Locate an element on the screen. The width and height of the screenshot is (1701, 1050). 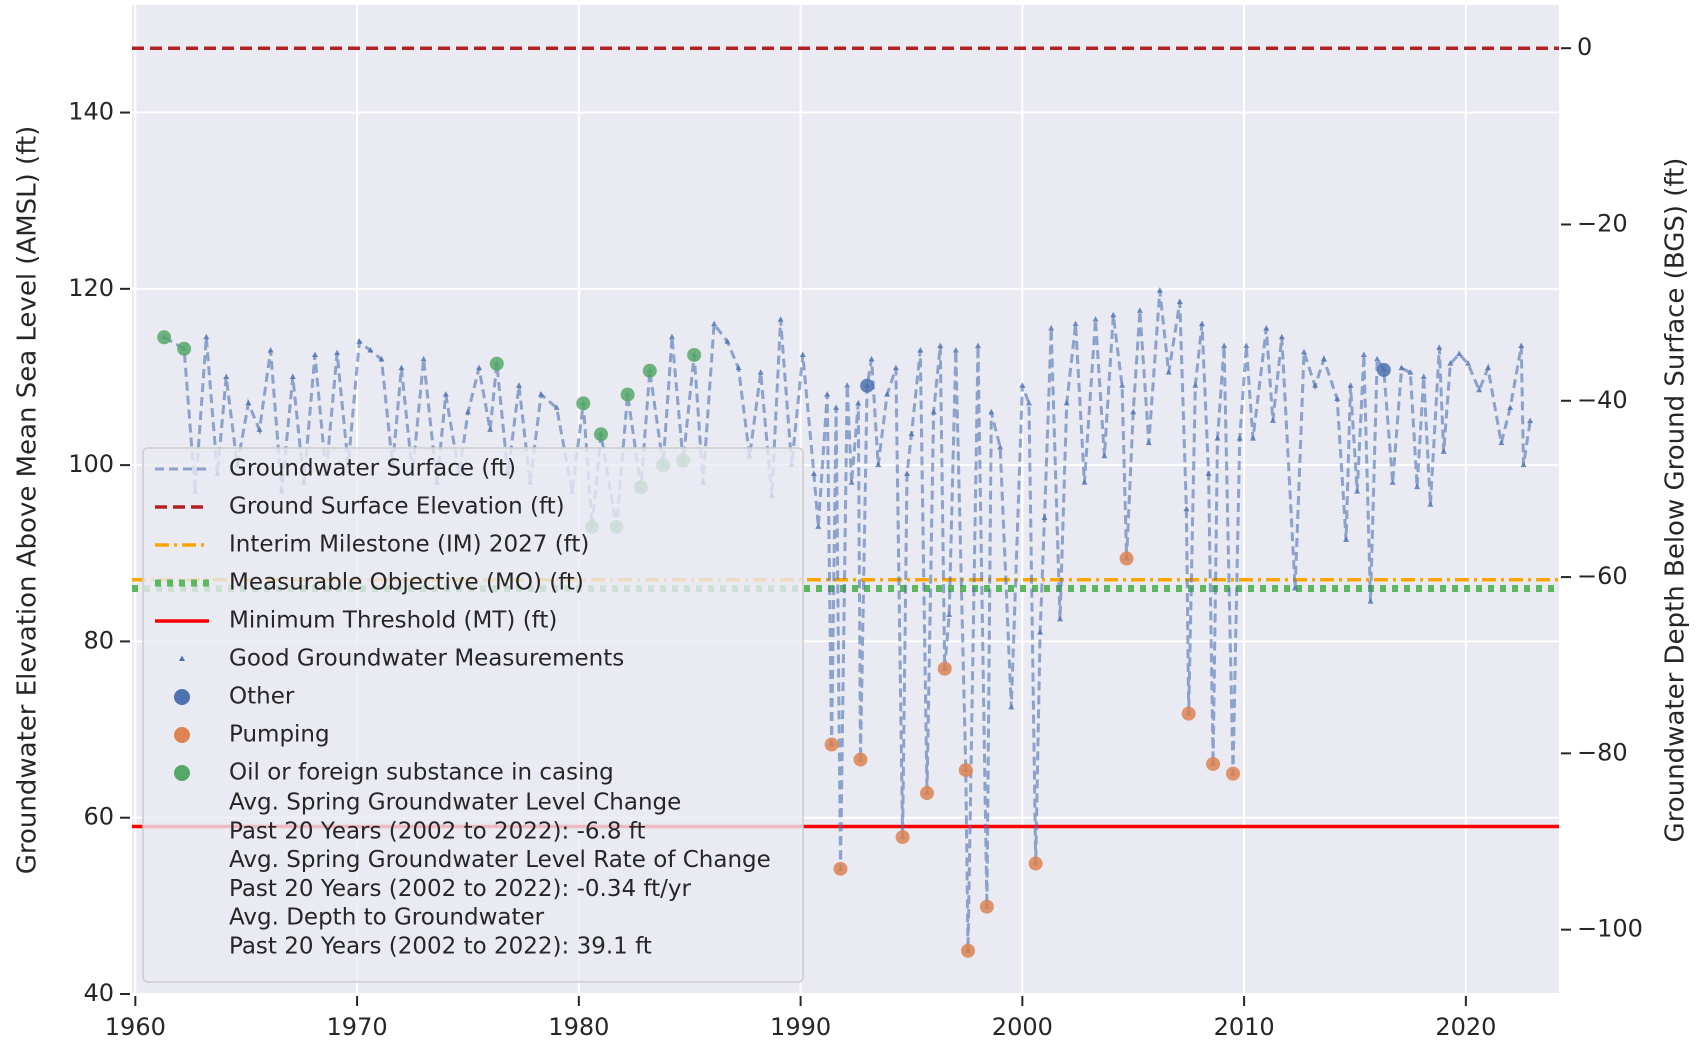
y-tick-label: 40 is located at coordinates (98, 993).